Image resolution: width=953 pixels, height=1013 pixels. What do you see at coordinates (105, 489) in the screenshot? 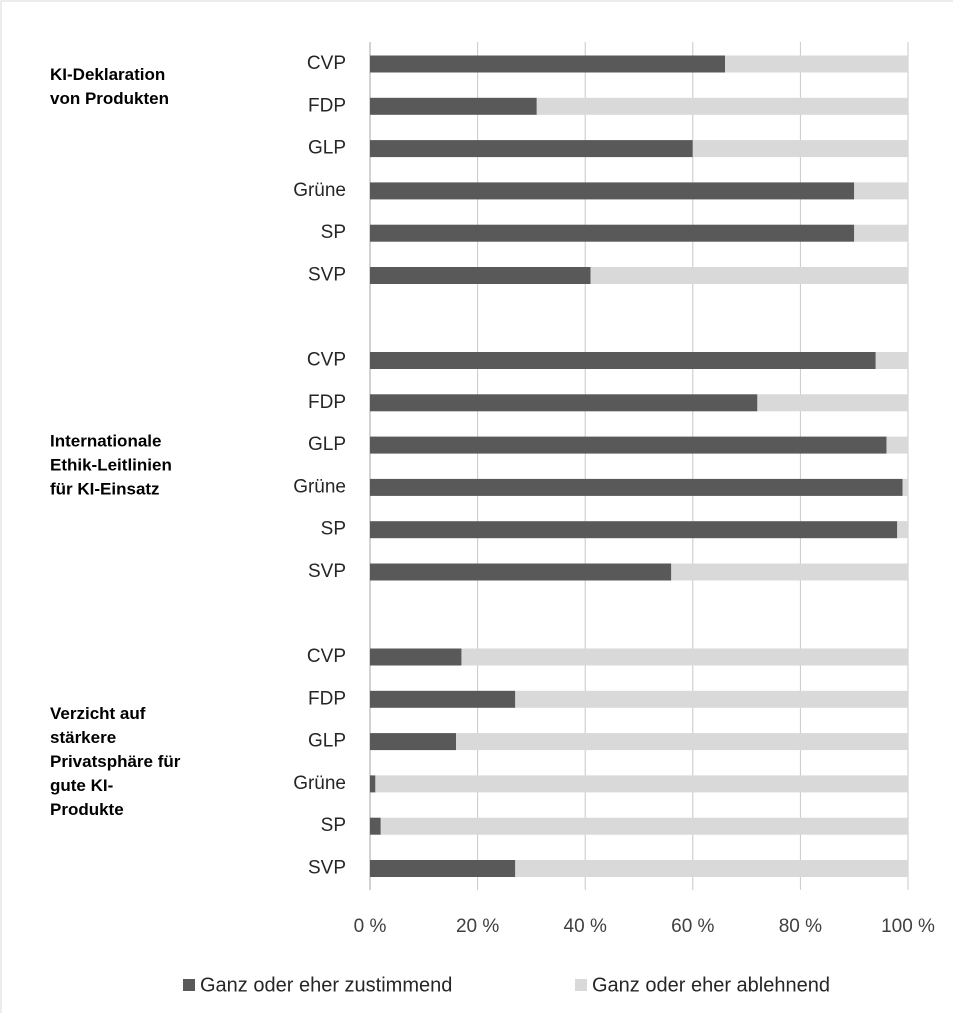
I see `group-label: für KI-Einsatz` at bounding box center [105, 489].